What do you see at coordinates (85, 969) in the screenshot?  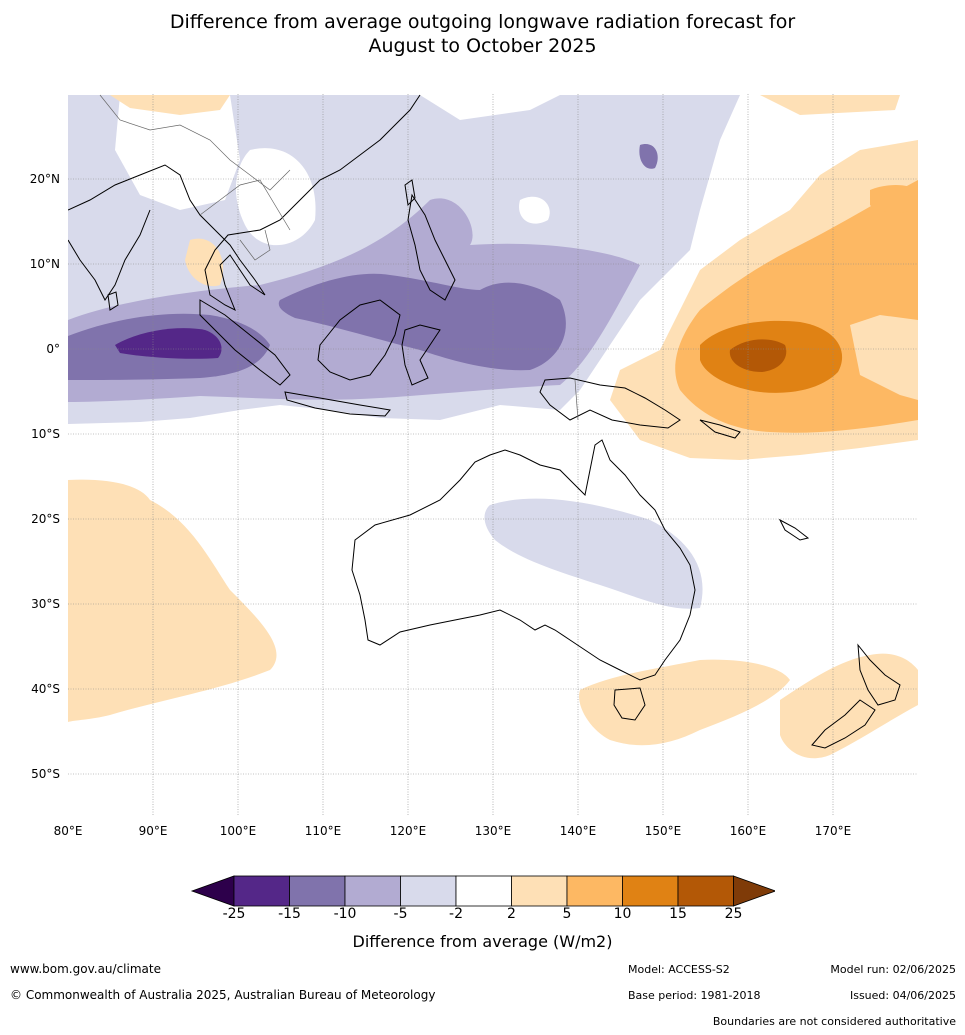 I see `website-link: www.bom.gov.au/climate` at bounding box center [85, 969].